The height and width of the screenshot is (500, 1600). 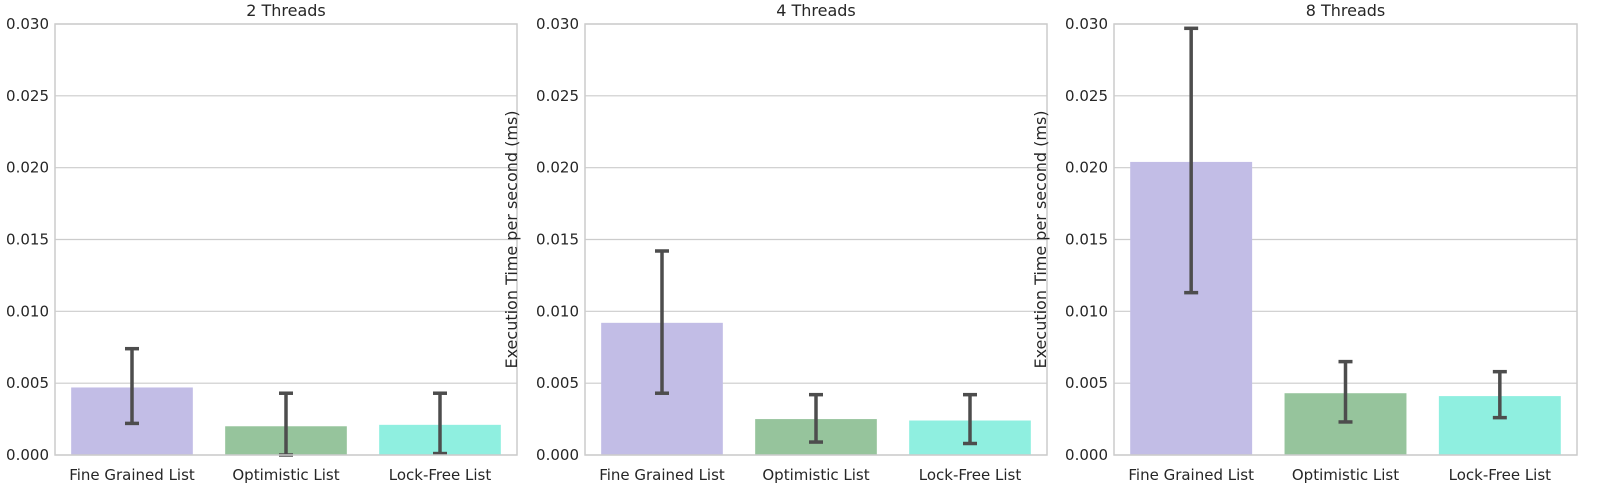 I want to click on chart-title: 4 Threads, so click(x=816, y=10).